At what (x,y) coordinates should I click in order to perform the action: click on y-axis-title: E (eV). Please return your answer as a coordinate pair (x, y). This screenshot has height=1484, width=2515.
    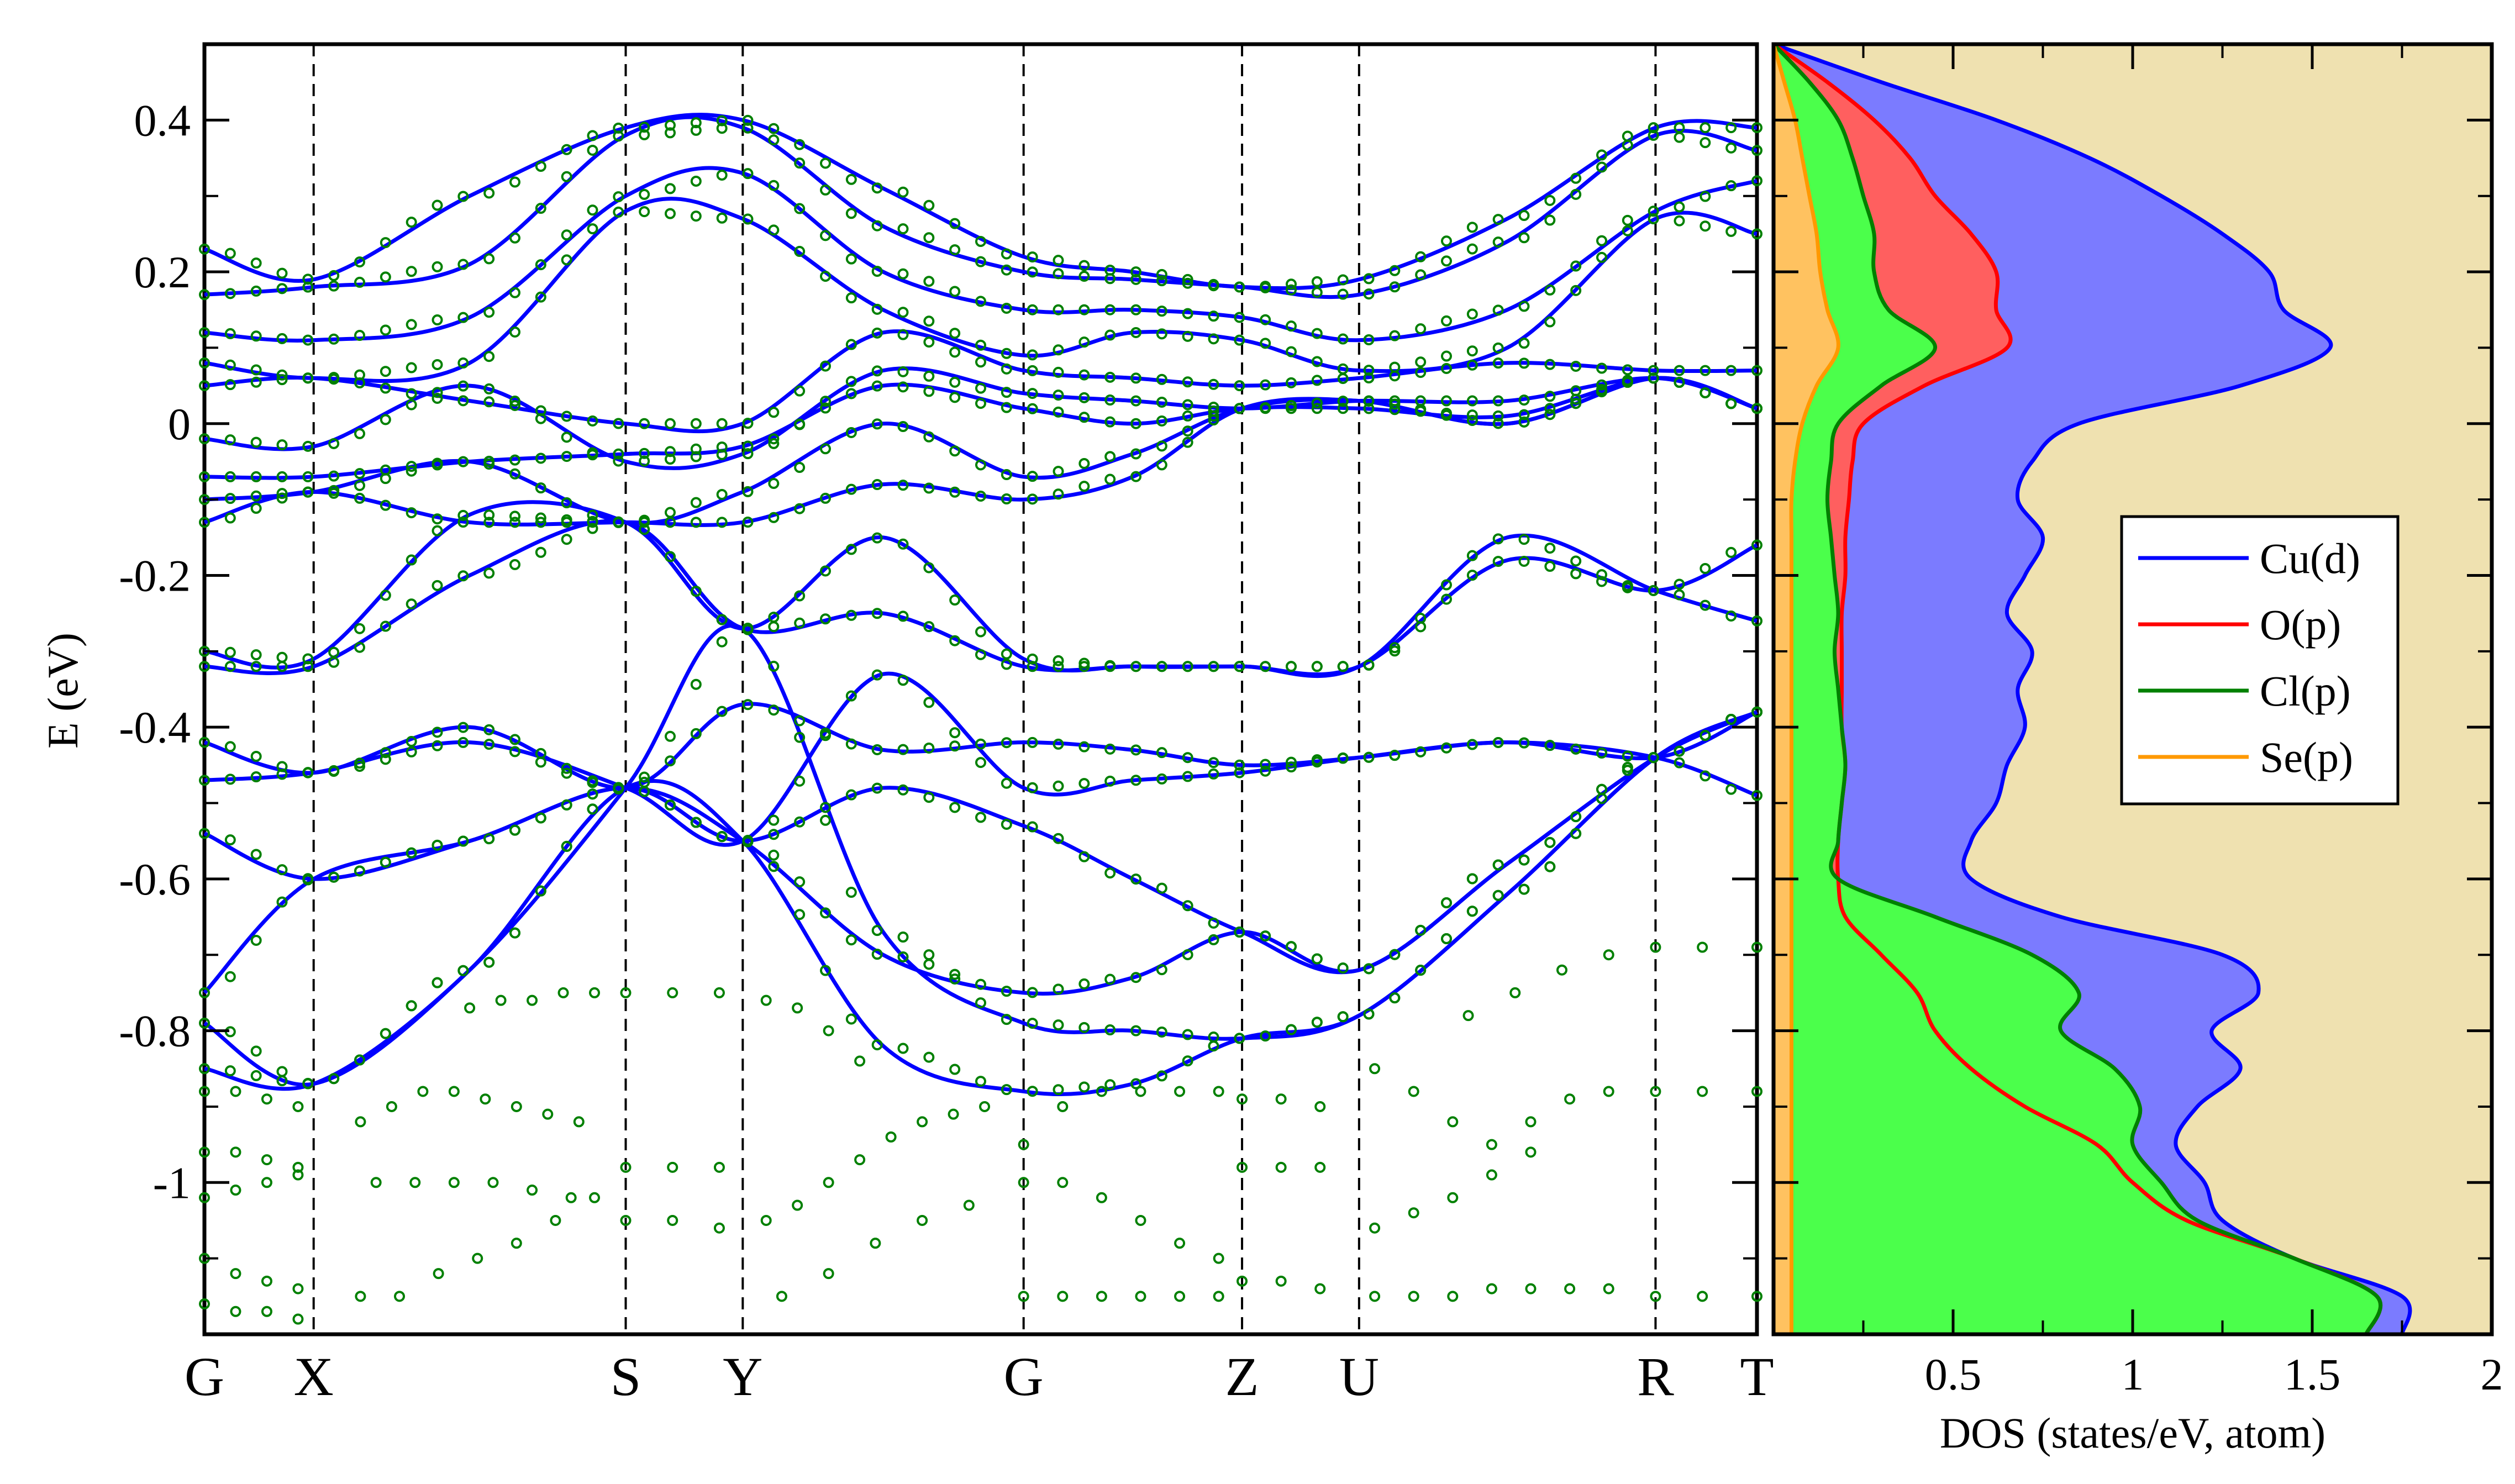
    Looking at the image, I should click on (63, 691).